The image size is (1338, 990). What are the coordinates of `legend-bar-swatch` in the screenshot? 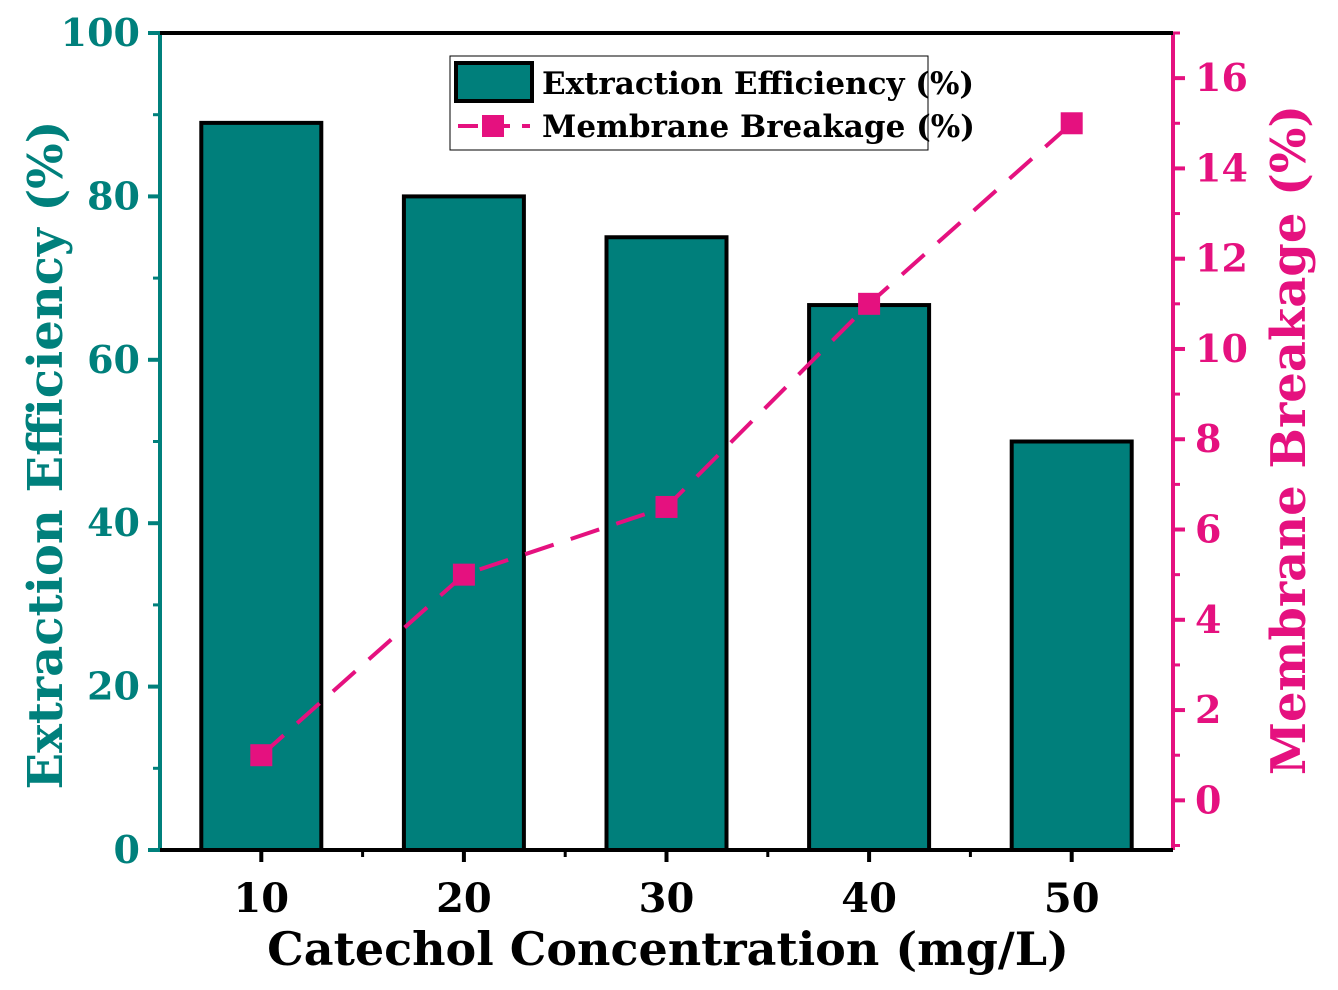 It's located at (494, 82).